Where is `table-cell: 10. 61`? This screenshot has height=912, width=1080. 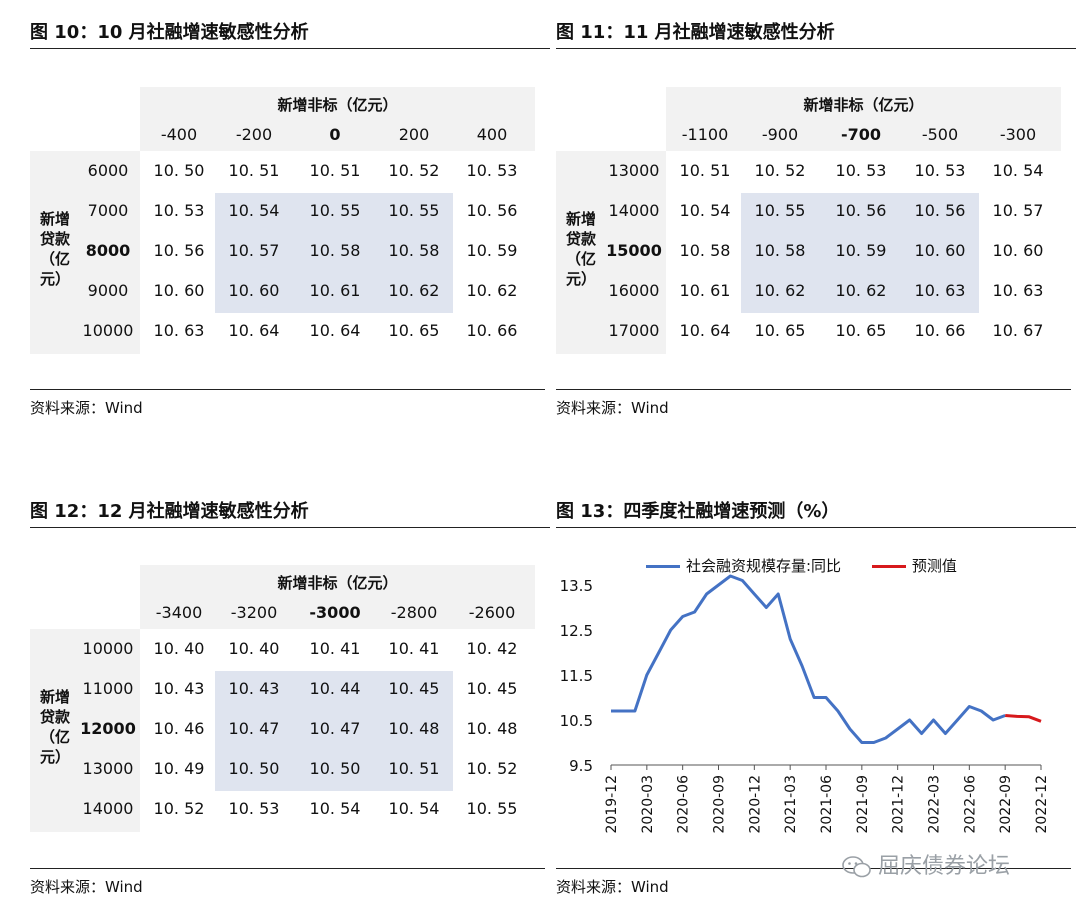
table-cell: 10. 61 is located at coordinates (335, 290).